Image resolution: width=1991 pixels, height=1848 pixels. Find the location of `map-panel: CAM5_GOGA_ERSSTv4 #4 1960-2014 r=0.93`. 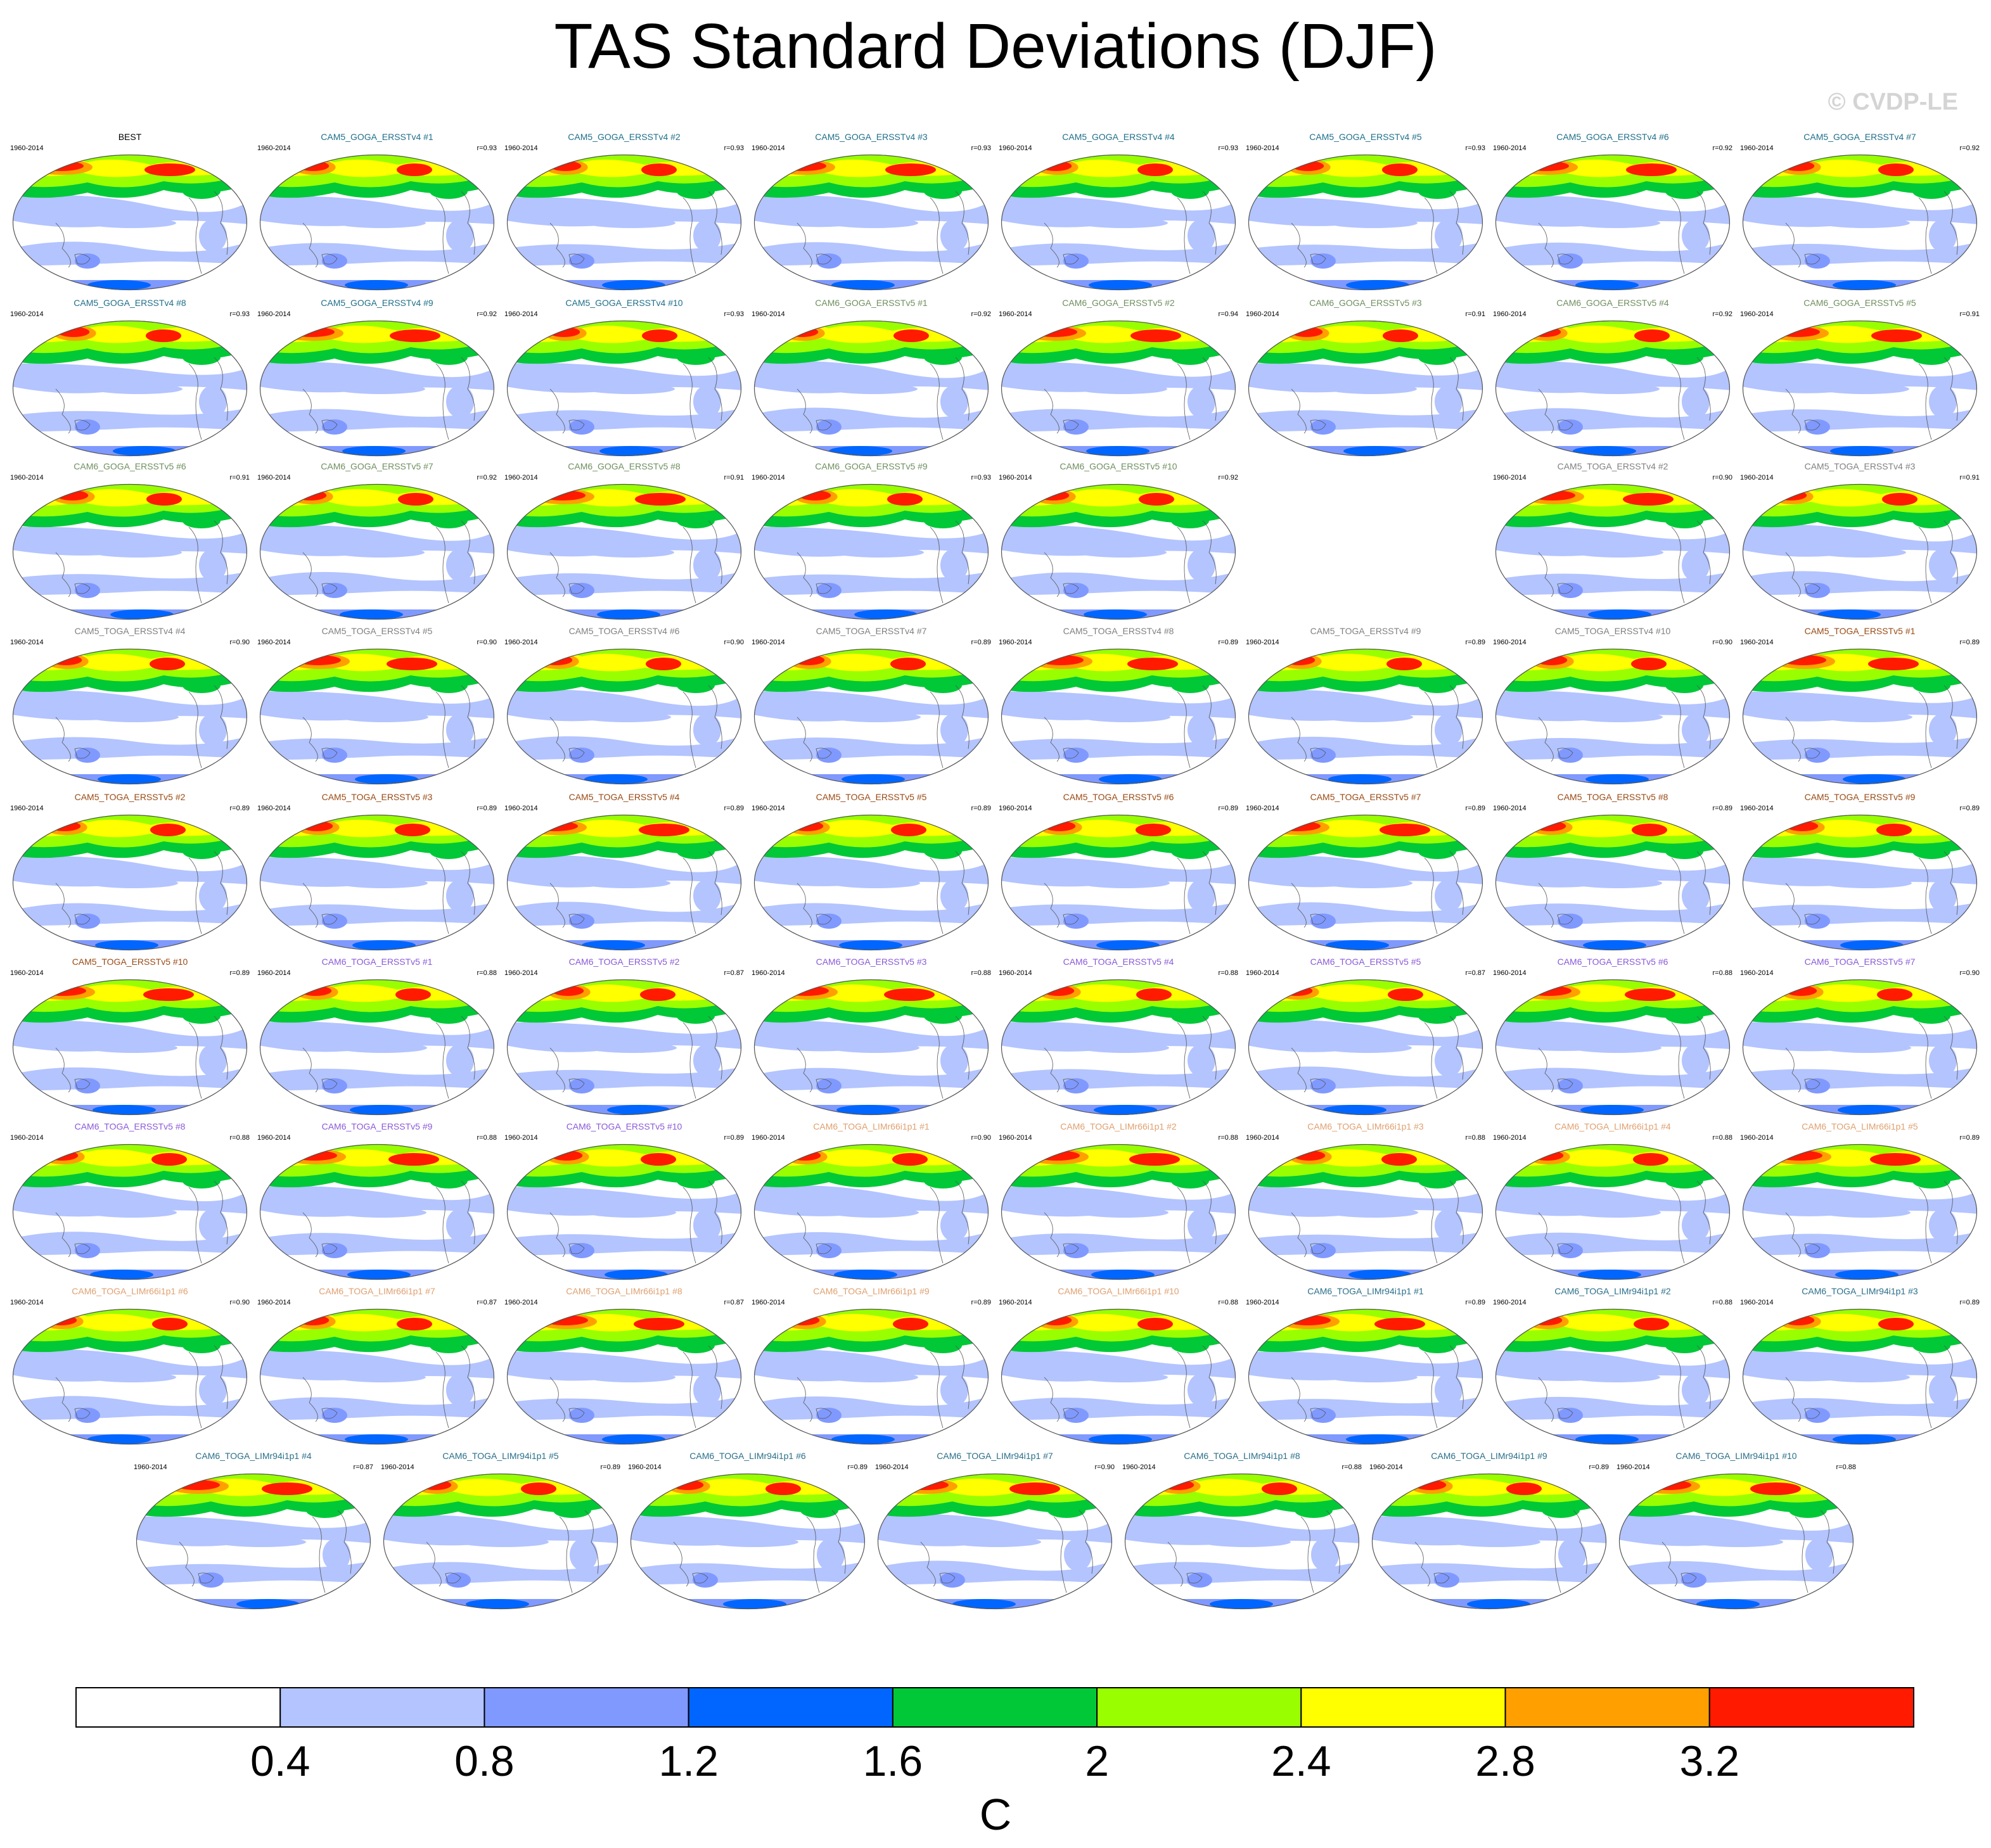

map-panel: CAM5_GOGA_ERSSTv4 #4 1960-2014 r=0.93 is located at coordinates (1118, 214).